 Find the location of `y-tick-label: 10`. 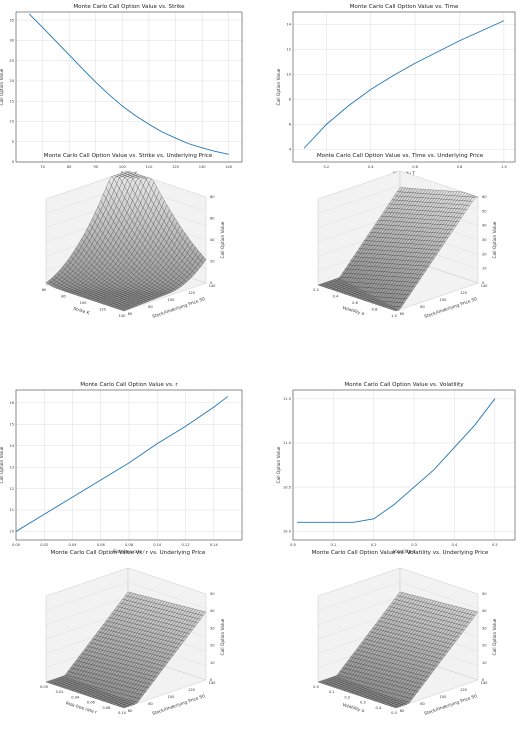

y-tick-label: 10 is located at coordinates (288, 75).